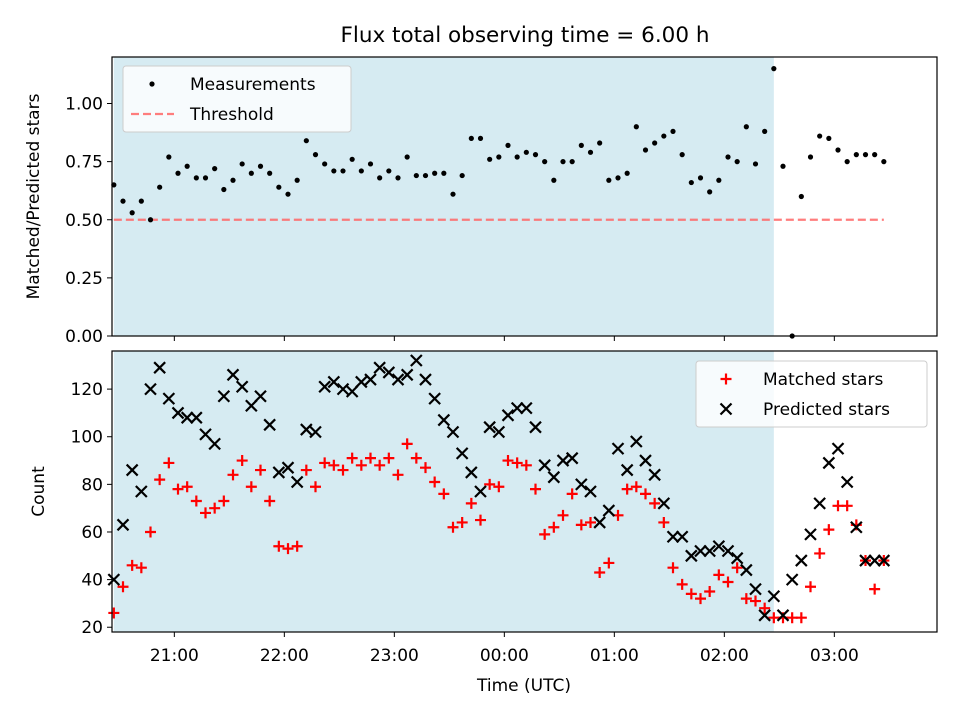 This screenshot has height=720, width=960. Describe the element at coordinates (504, 649) in the screenshot. I see `bottom-x-axis: 21:00 22:00 23:00 00:00 01:00 02:00 03:00` at that location.